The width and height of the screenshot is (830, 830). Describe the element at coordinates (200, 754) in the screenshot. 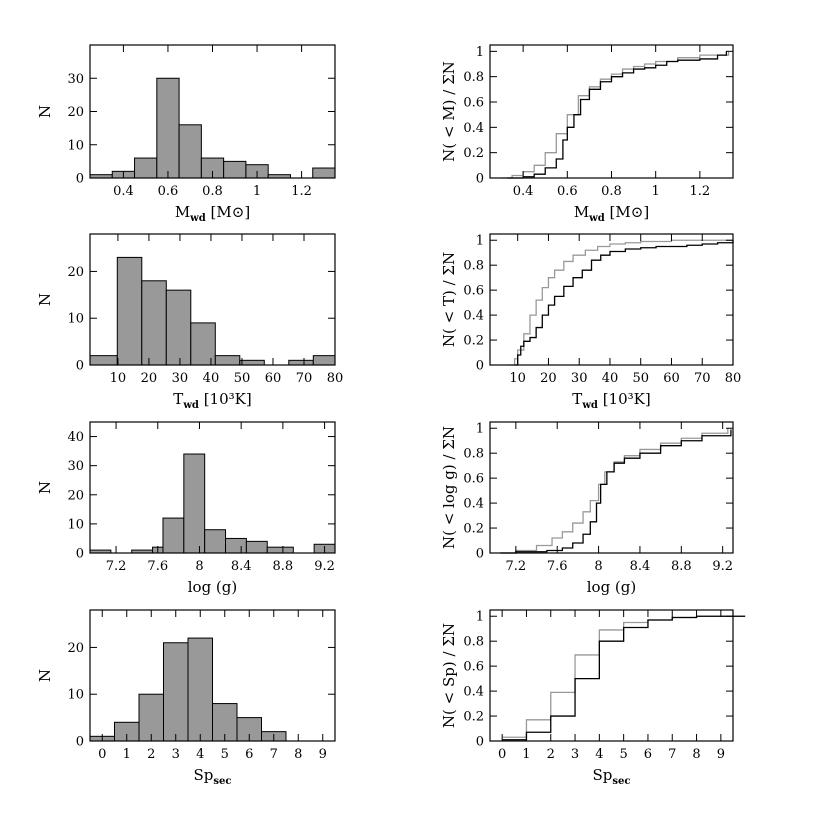

I see `x-tick-label: 4` at that location.